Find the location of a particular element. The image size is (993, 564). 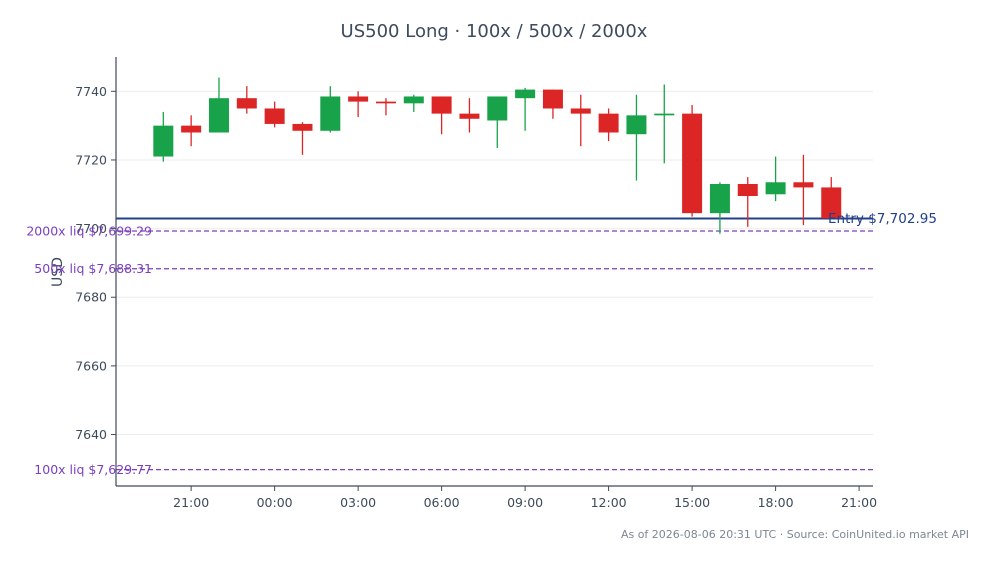

x-tick-label: 12:00 is located at coordinates (609, 502).